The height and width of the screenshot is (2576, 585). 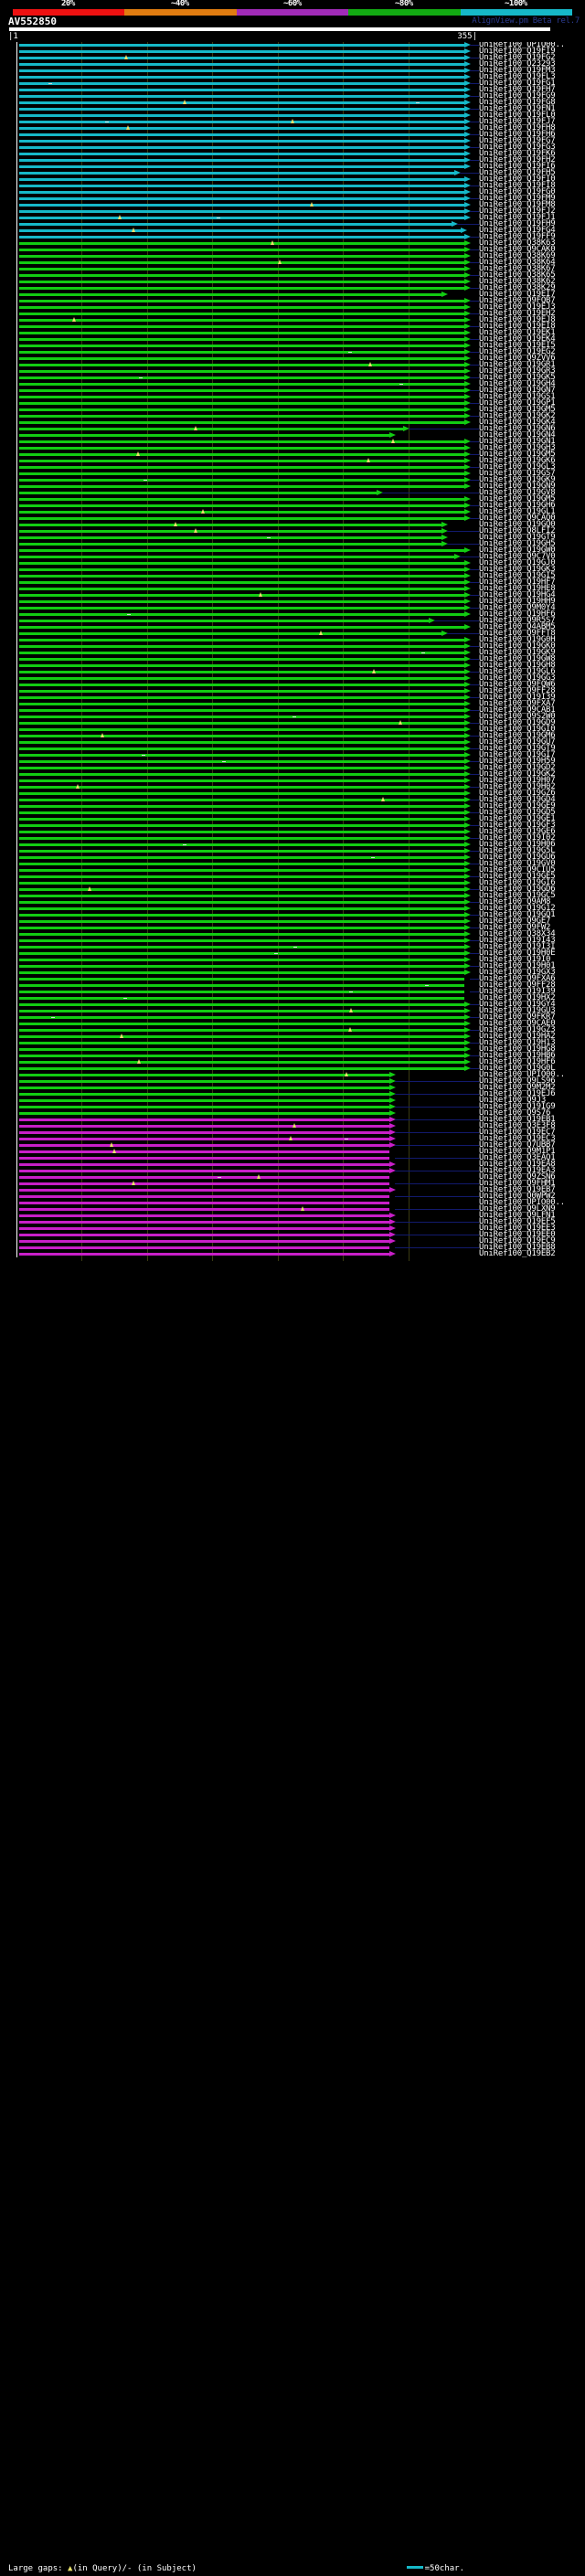 What do you see at coordinates (293, 979) in the screenshot?
I see `alignment-row: UniRef100_Q9FXA6` at bounding box center [293, 979].